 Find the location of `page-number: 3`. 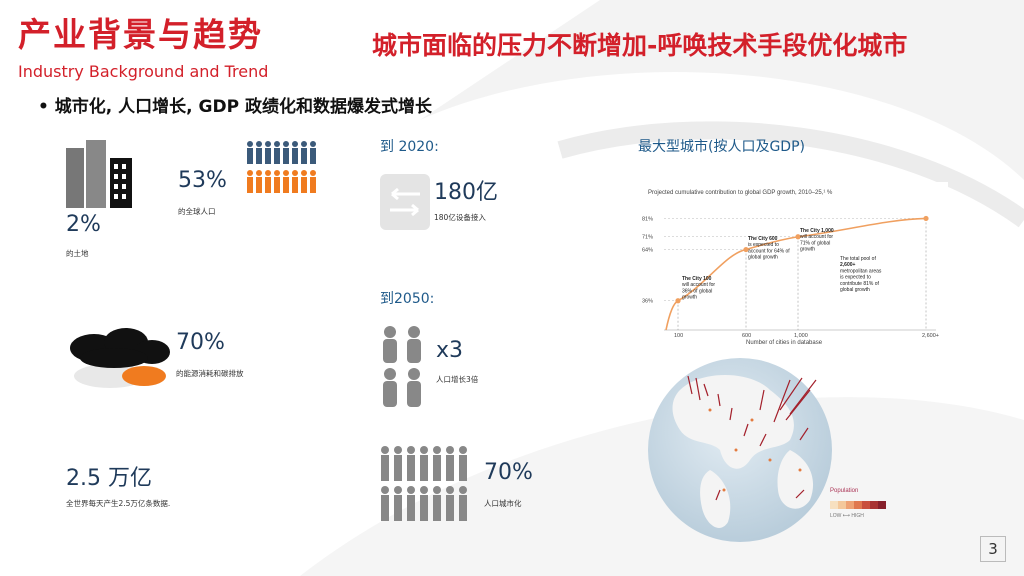

page-number: 3 is located at coordinates (993, 549).